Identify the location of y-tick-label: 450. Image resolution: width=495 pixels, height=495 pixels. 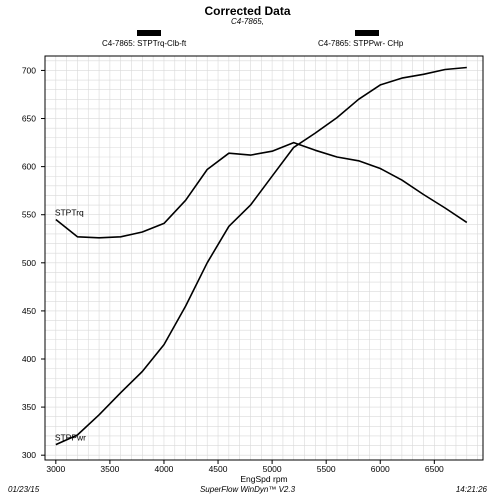
(29, 311).